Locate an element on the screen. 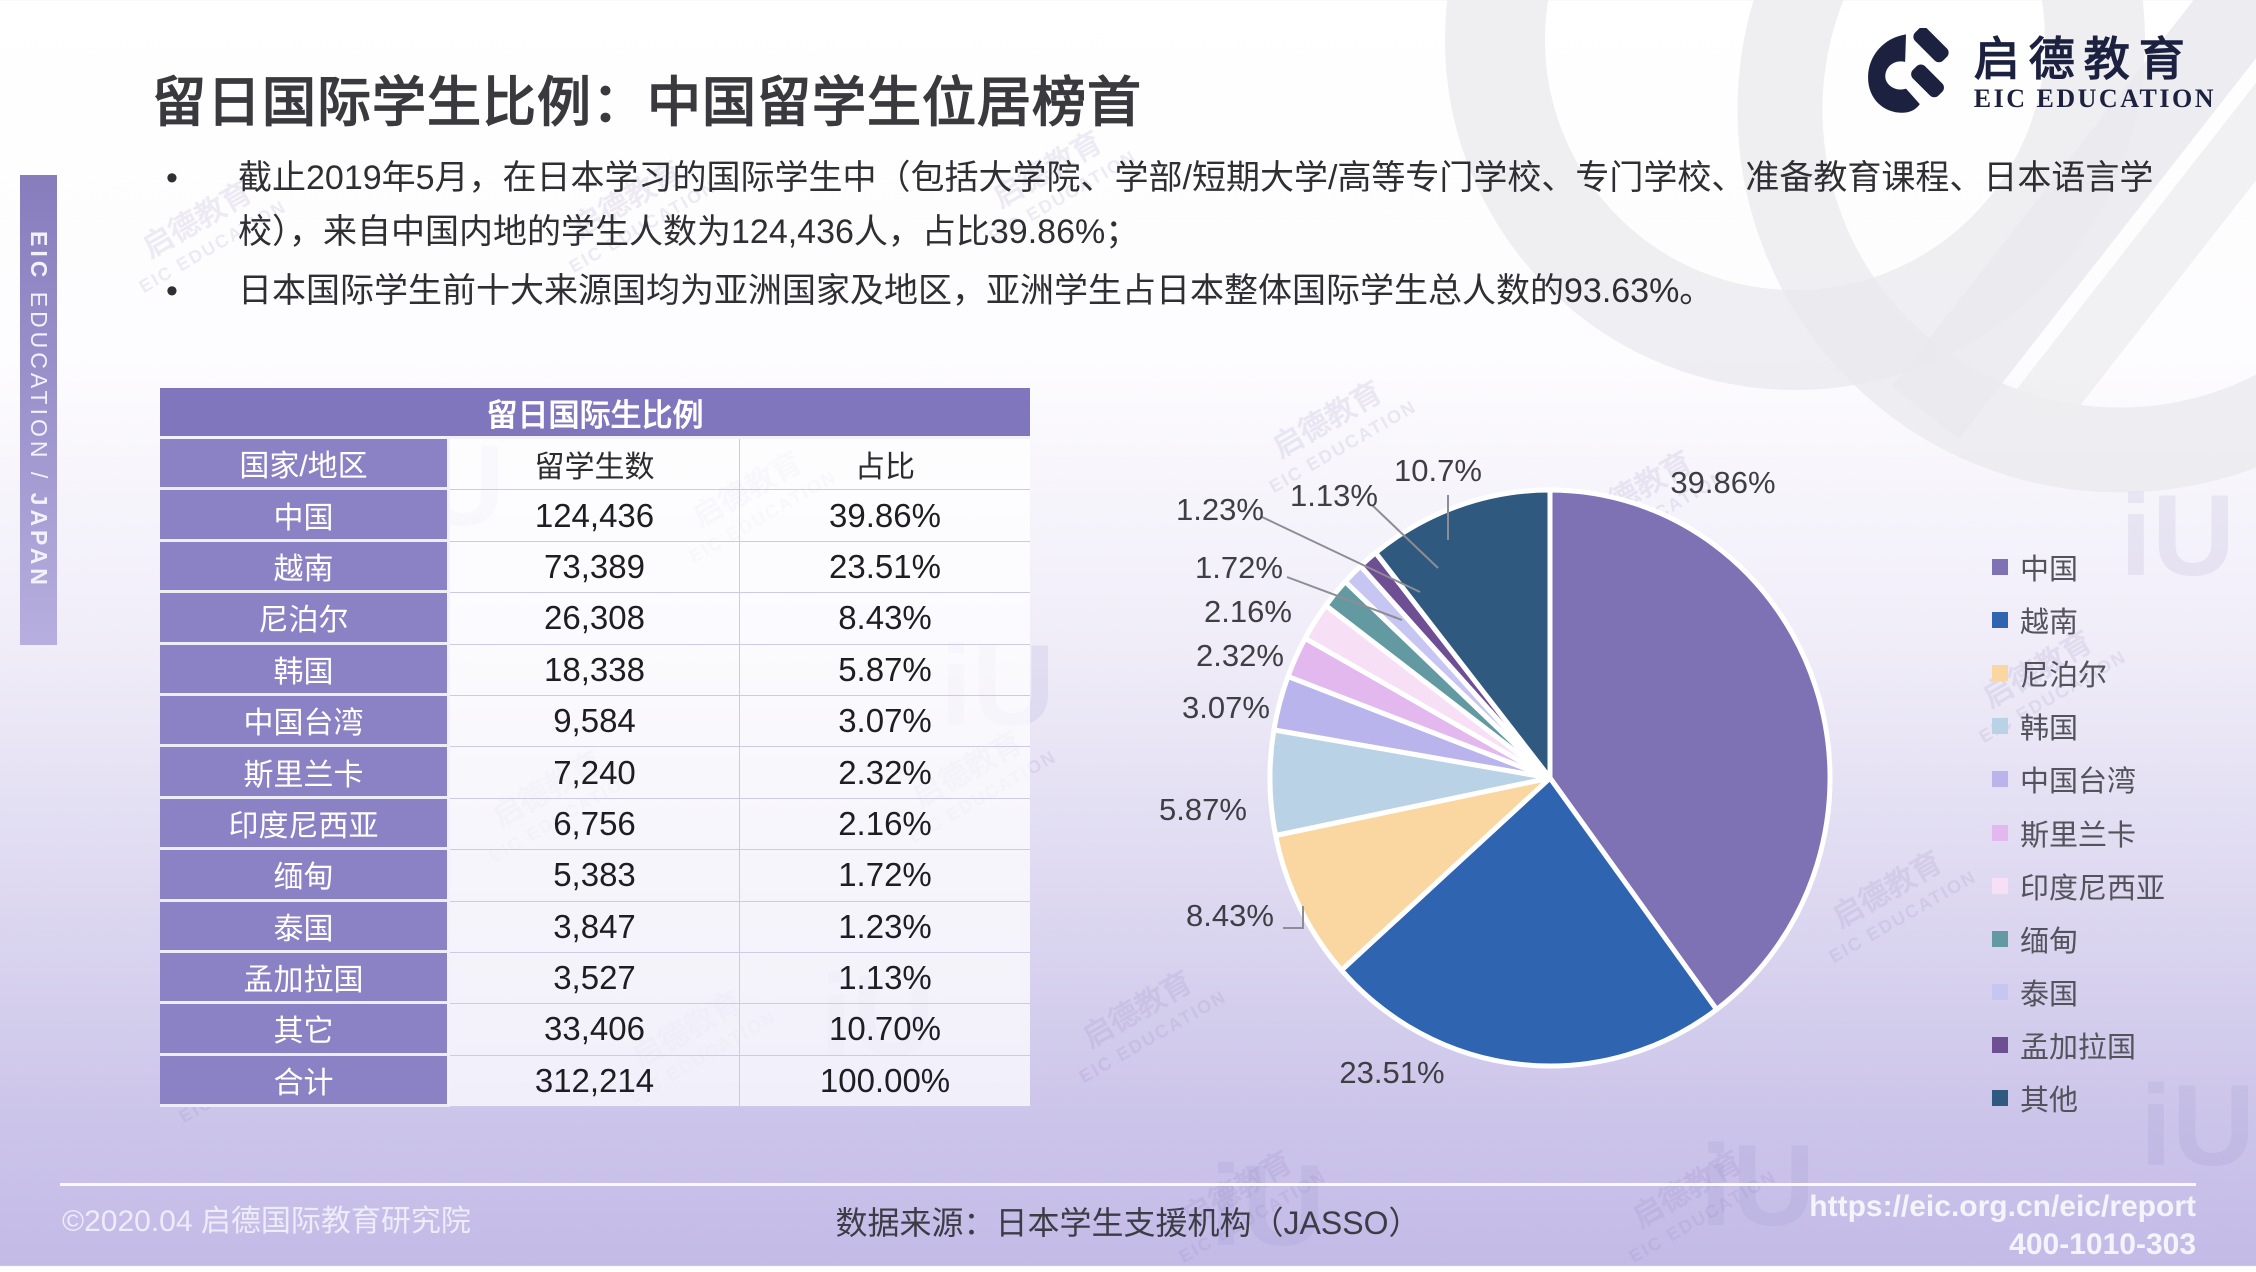 The image size is (2256, 1272). table-row-share: 5.87% is located at coordinates (885, 670).